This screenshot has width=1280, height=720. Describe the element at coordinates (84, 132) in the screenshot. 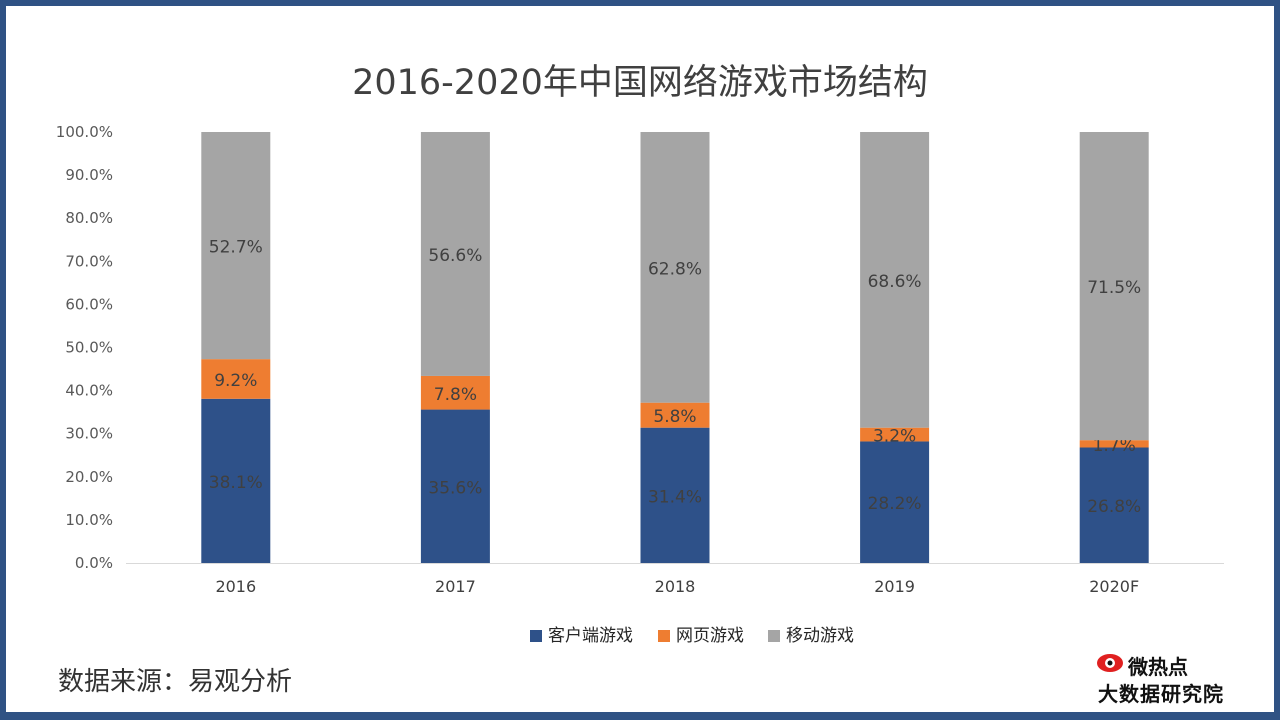

I see `y-tick-label: 100.0%` at that location.